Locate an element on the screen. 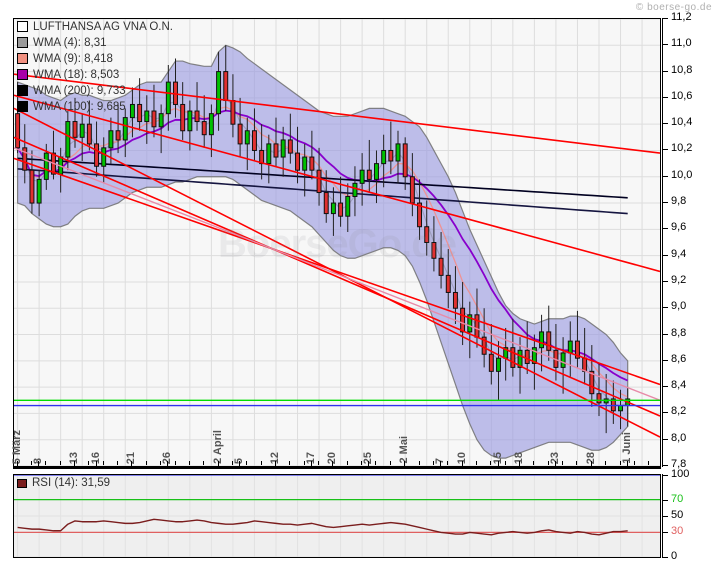 The image size is (720, 562). rsi-tick-label: 70 is located at coordinates (677, 498).